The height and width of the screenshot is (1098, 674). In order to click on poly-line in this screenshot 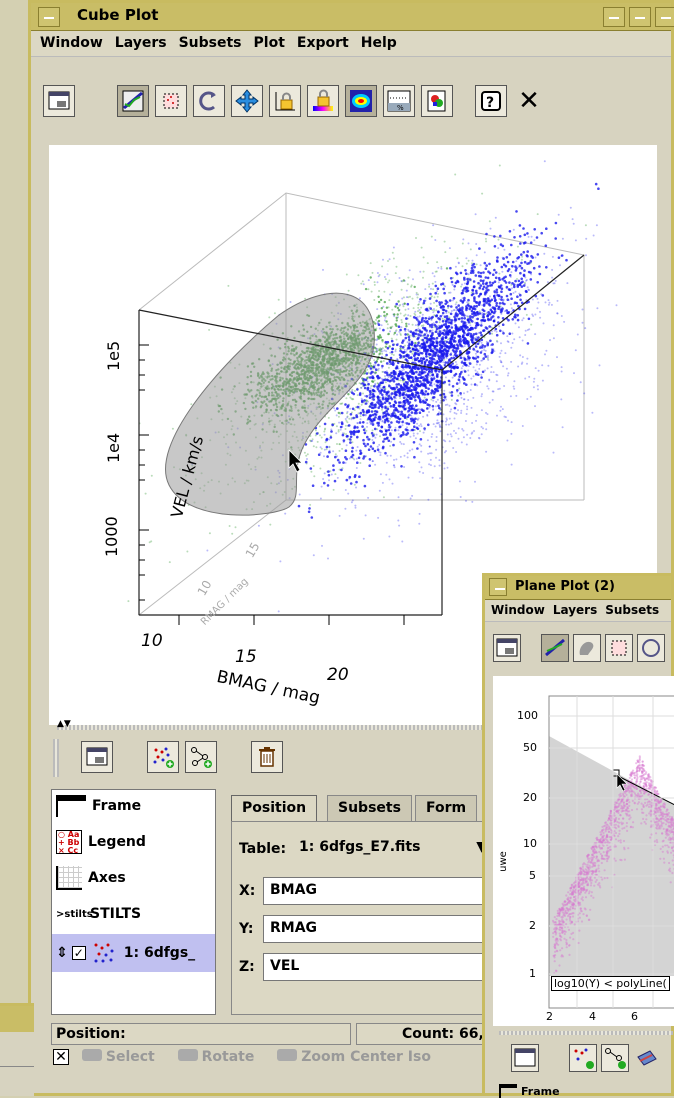, I will do `click(645, 790)`.